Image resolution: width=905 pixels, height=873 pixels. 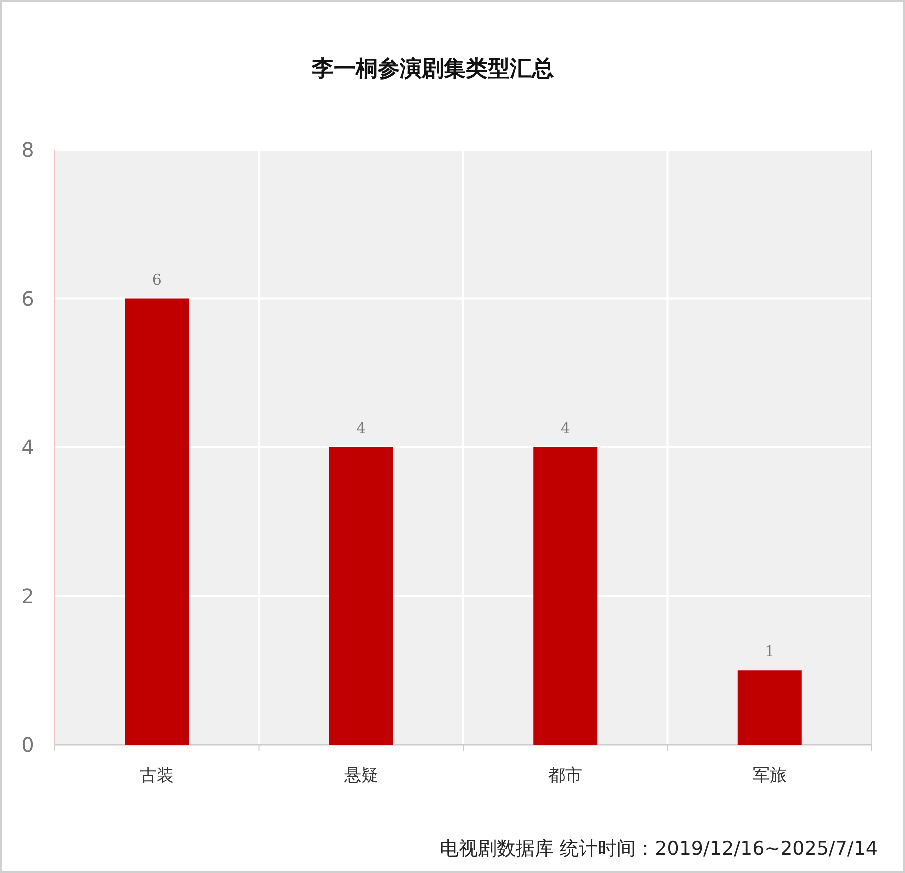 I want to click on data-label: 1, so click(x=770, y=651).